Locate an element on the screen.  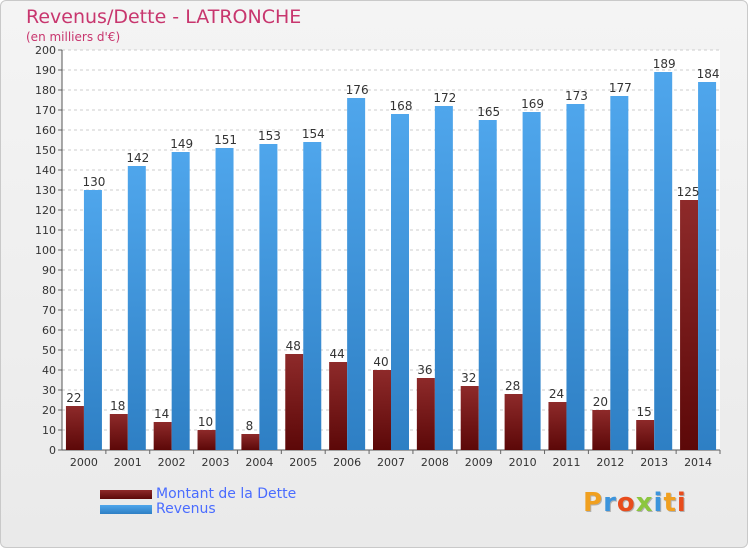
chart-subtitle: (en milliers d'€) is located at coordinates (73, 37).